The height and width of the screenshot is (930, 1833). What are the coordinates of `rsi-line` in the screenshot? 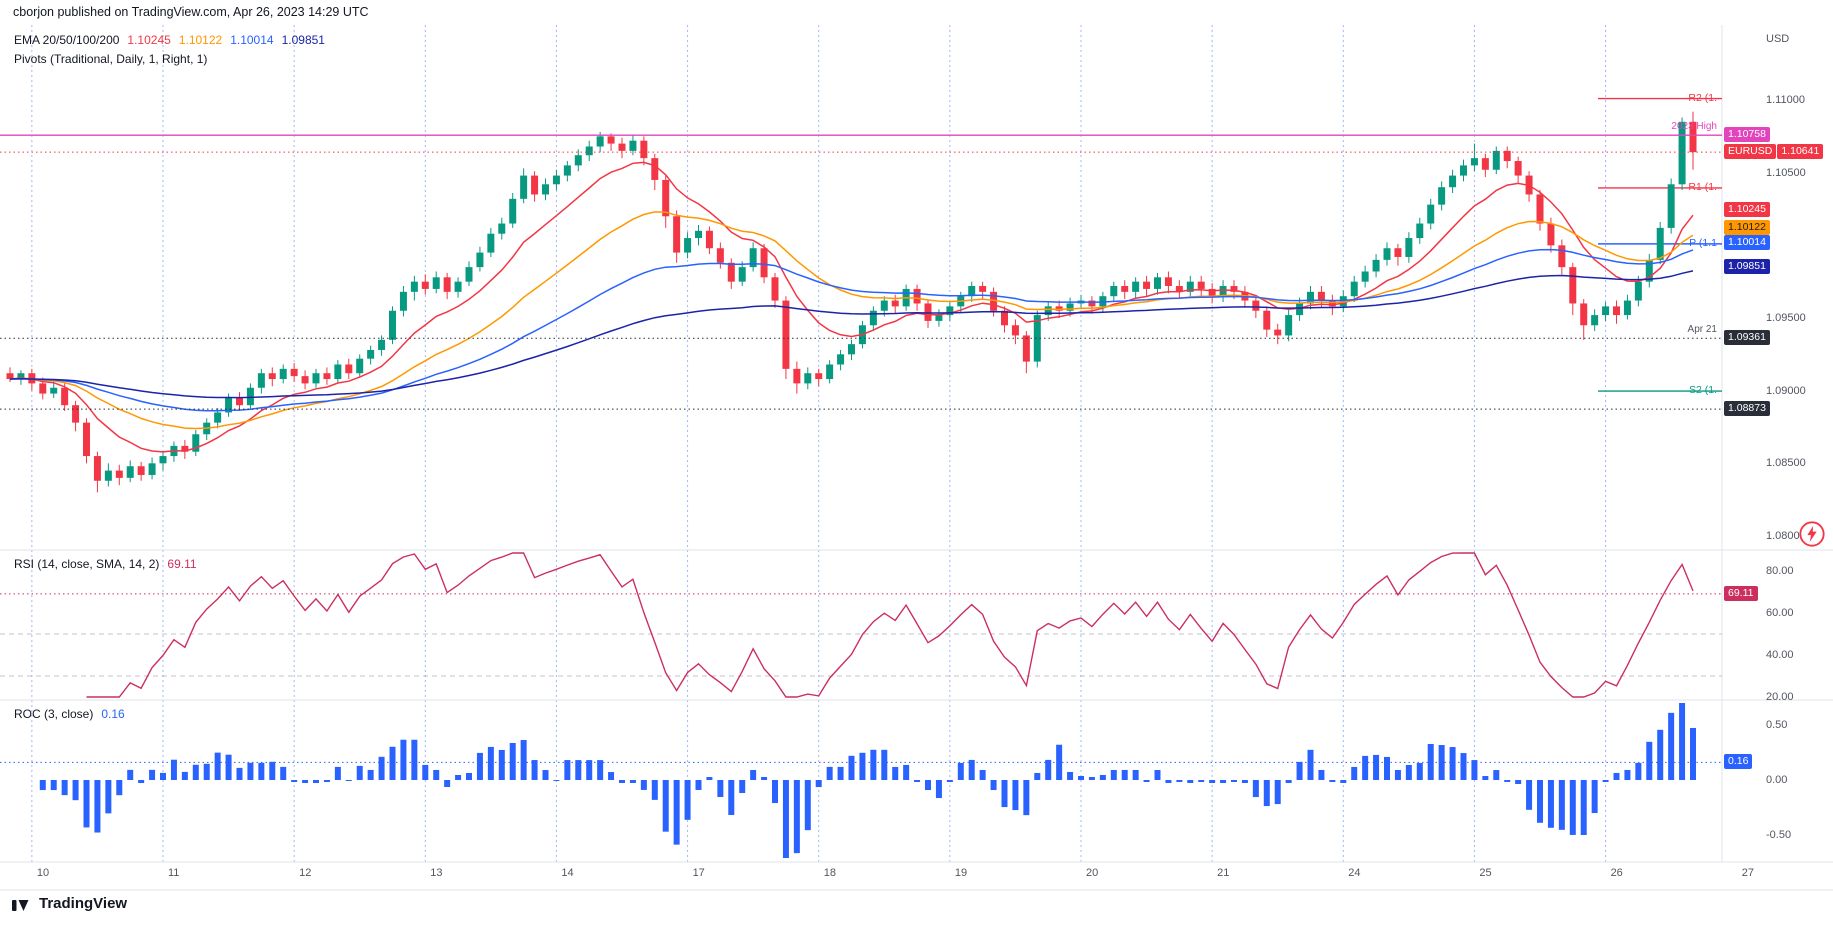 It's located at (890, 625).